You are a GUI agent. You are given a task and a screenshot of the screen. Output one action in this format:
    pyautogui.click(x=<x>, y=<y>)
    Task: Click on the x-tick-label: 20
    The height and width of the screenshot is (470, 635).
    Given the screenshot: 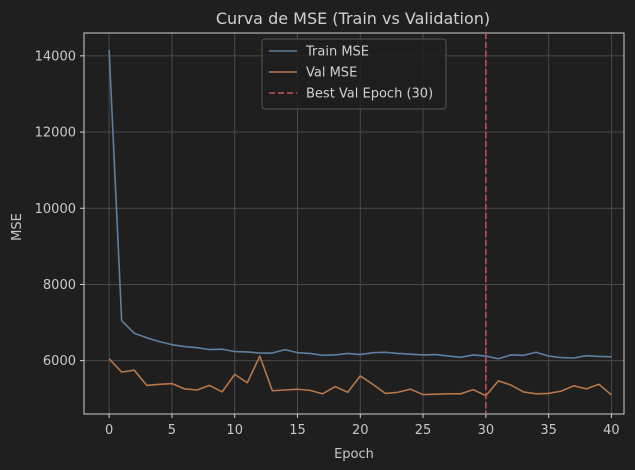 What is the action you would take?
    pyautogui.click(x=360, y=430)
    